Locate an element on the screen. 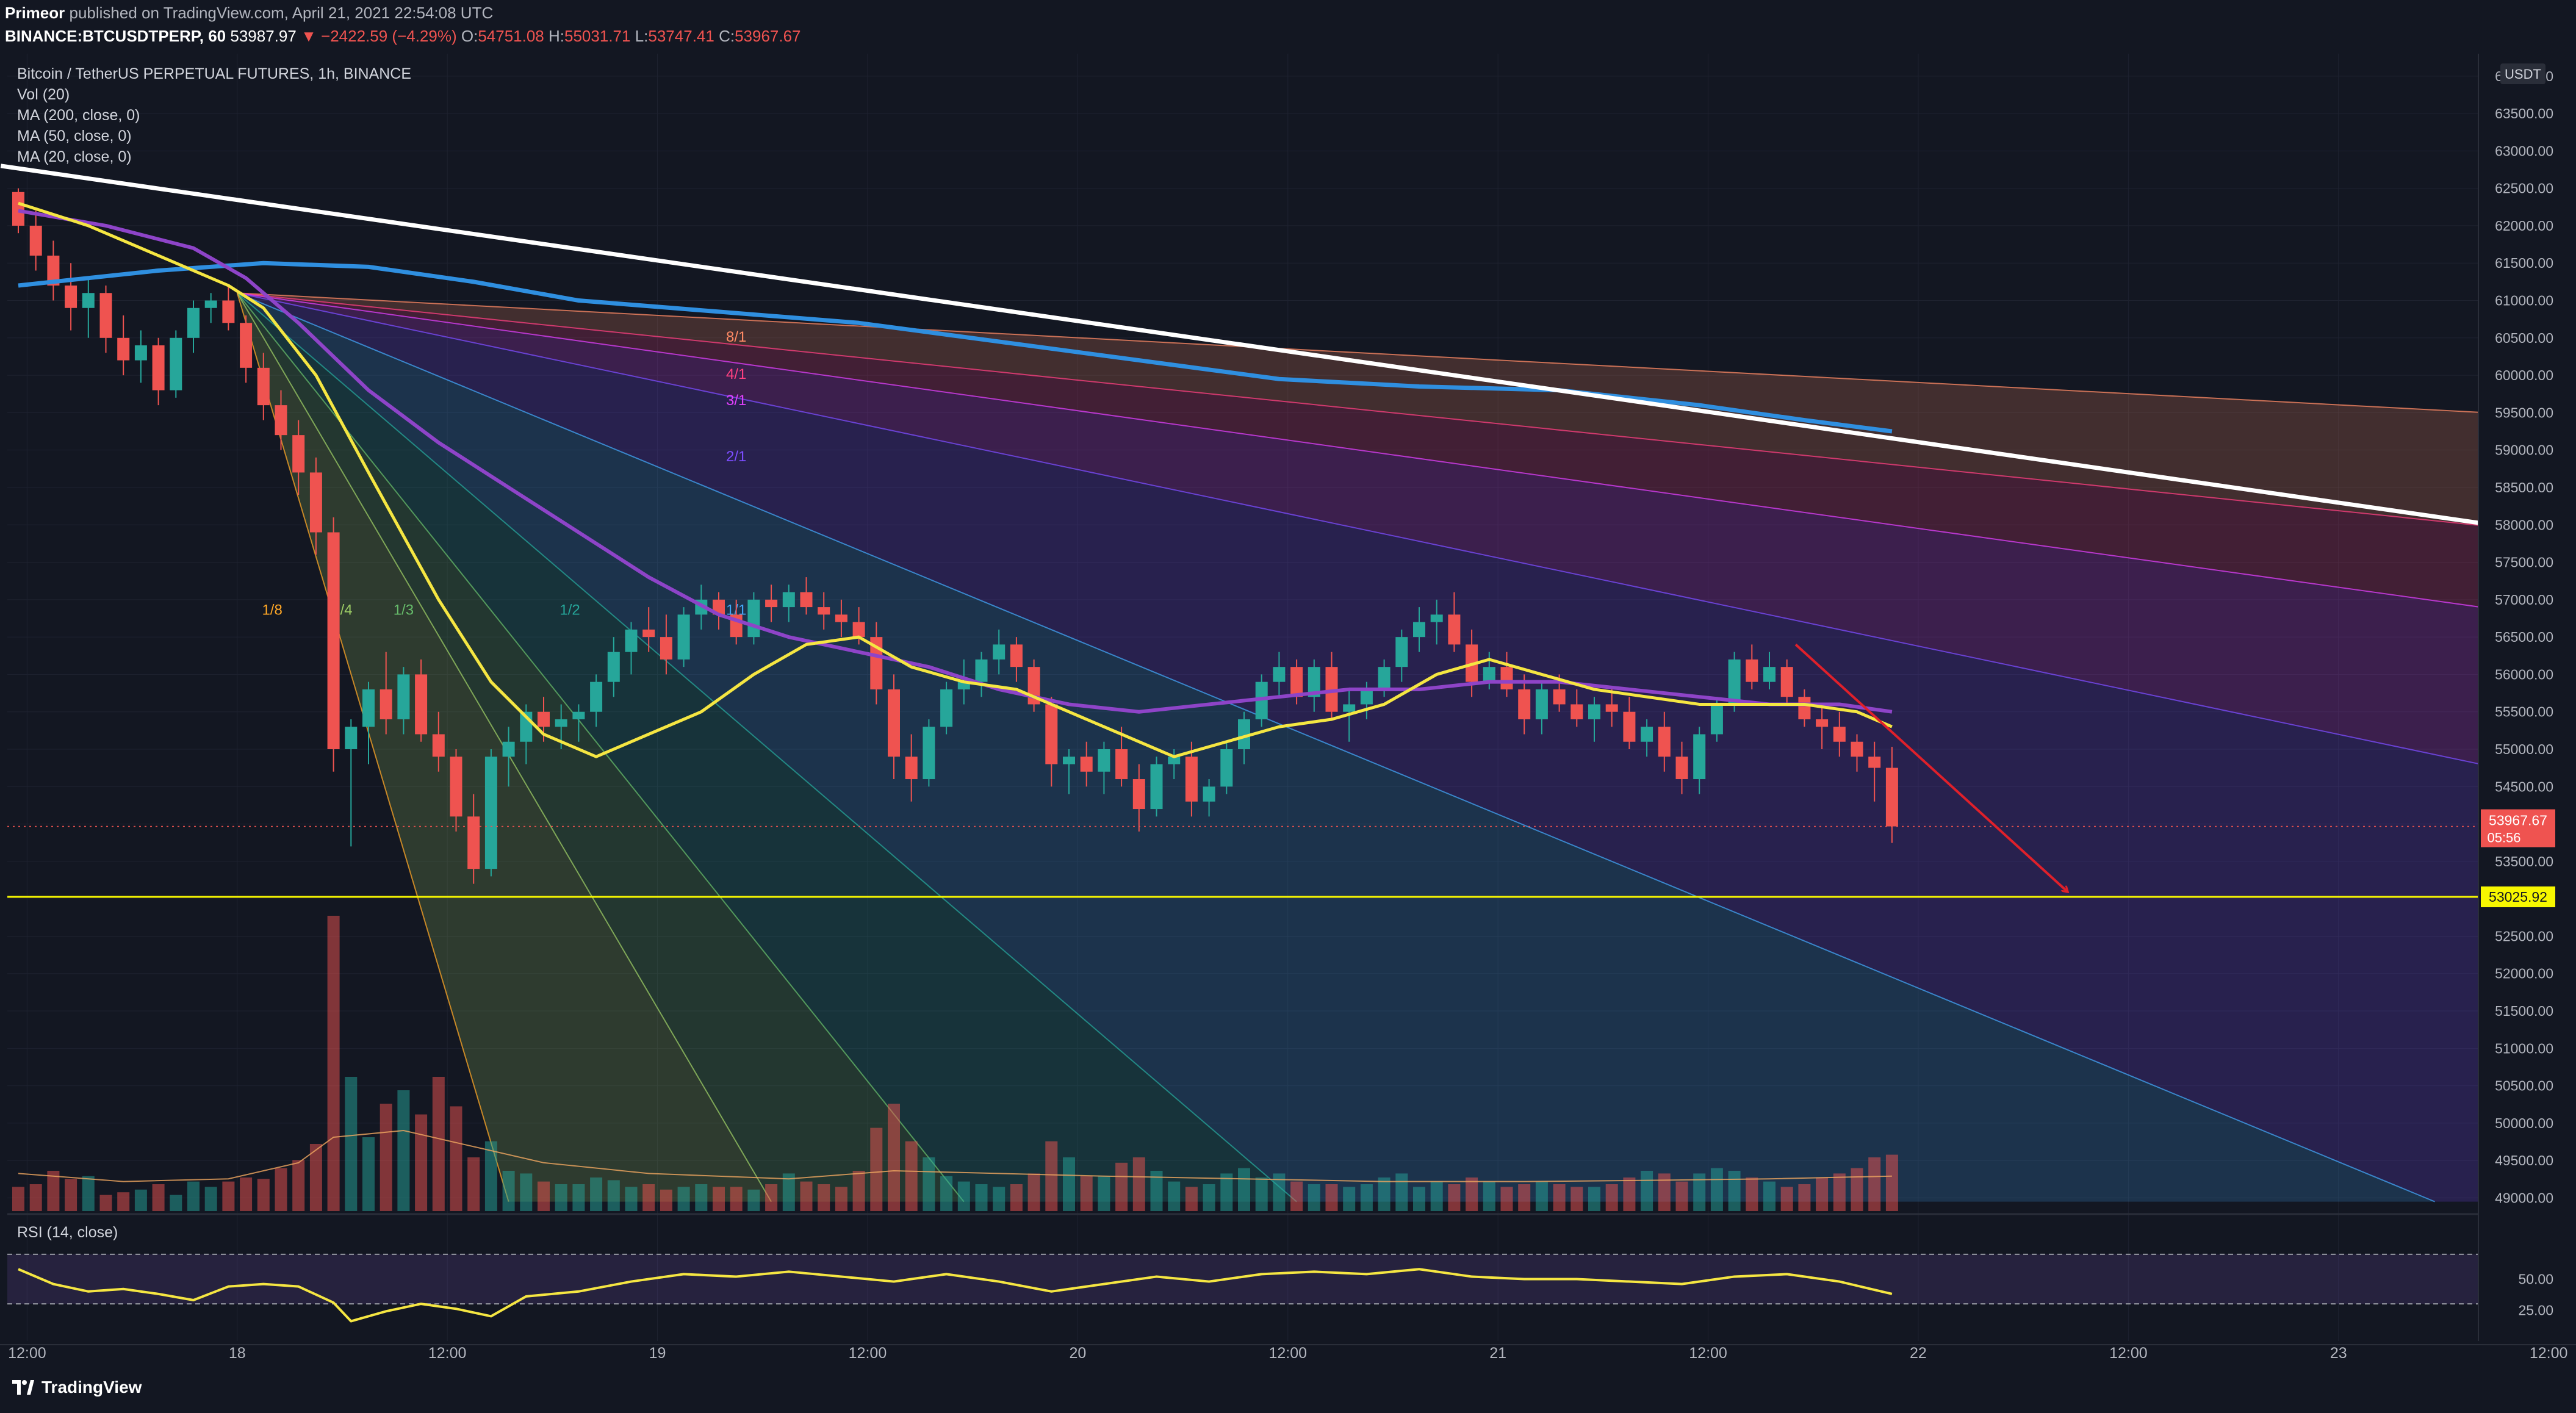 This screenshot has height=1413, width=2576. legend-volume: Vol (20) is located at coordinates (43, 94).